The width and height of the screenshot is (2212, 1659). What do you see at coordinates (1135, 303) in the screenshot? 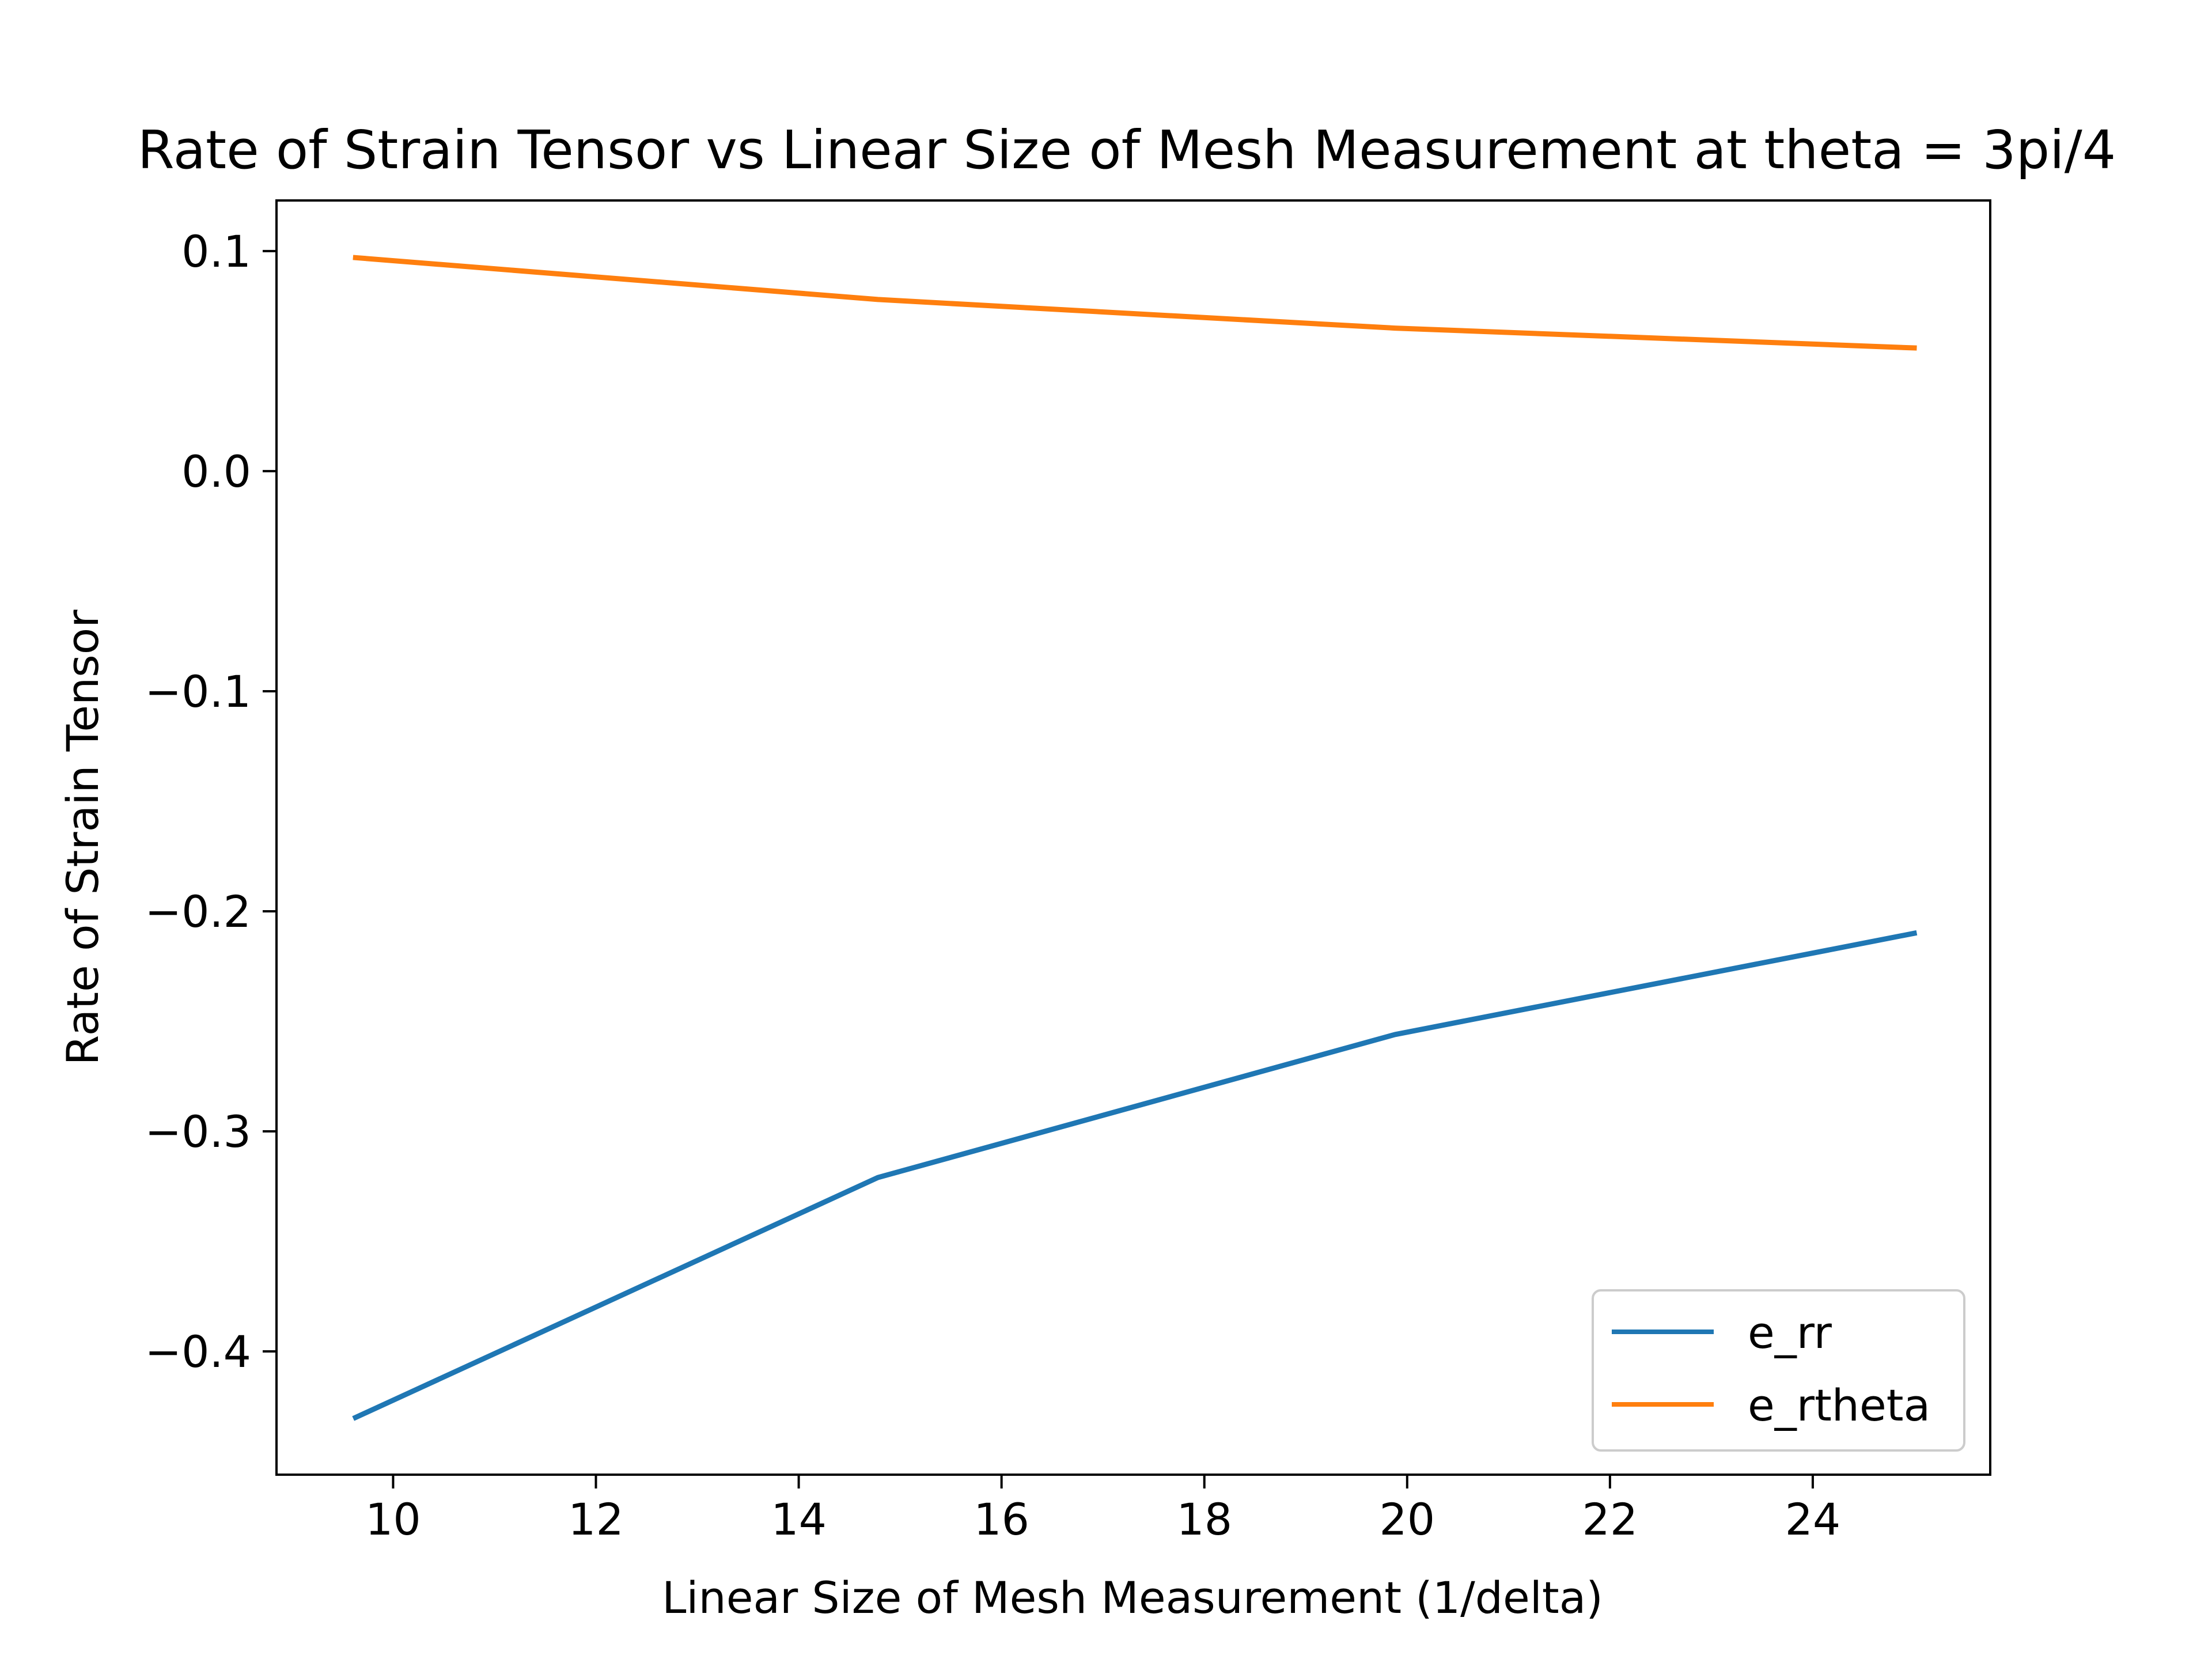
I see `series-line-e-rtheta` at bounding box center [1135, 303].